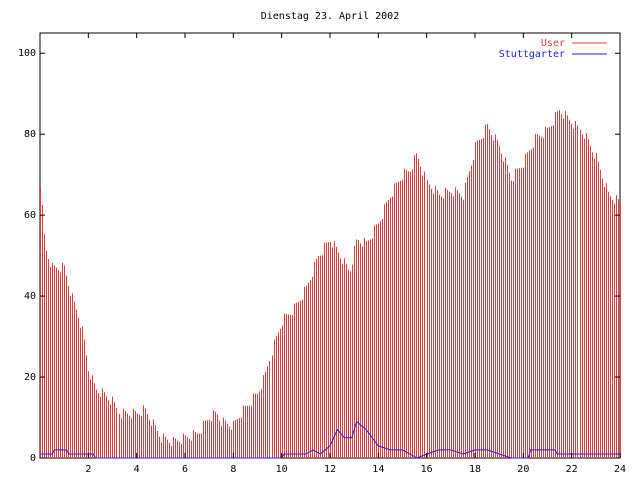 The width and height of the screenshot is (640, 480). Describe the element at coordinates (30, 377) in the screenshot. I see `y-tick-label: 20` at that location.